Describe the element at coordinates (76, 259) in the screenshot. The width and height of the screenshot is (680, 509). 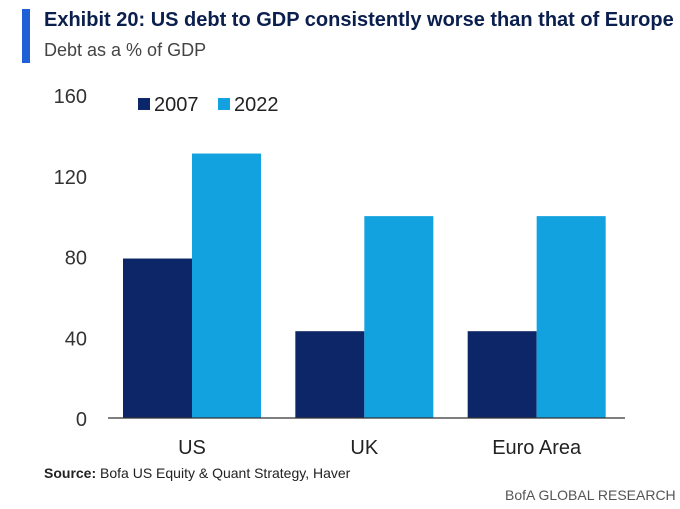
I see `y-tick-label: 80` at that location.